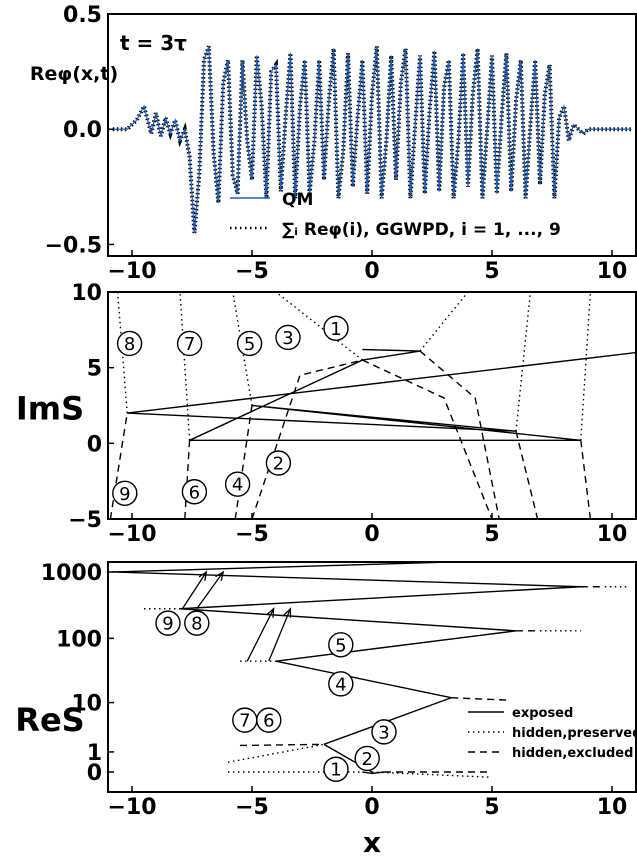 The width and height of the screenshot is (637, 859). Describe the element at coordinates (82, 130) in the screenshot. I see `y-tick-label: 0.0` at that location.